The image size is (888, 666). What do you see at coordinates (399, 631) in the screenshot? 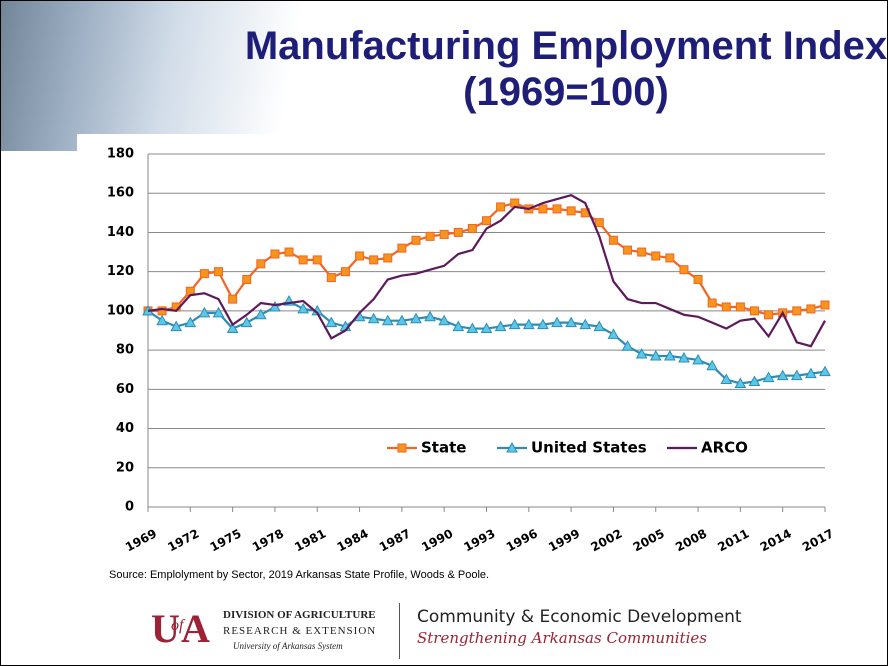
I see `divider` at bounding box center [399, 631].